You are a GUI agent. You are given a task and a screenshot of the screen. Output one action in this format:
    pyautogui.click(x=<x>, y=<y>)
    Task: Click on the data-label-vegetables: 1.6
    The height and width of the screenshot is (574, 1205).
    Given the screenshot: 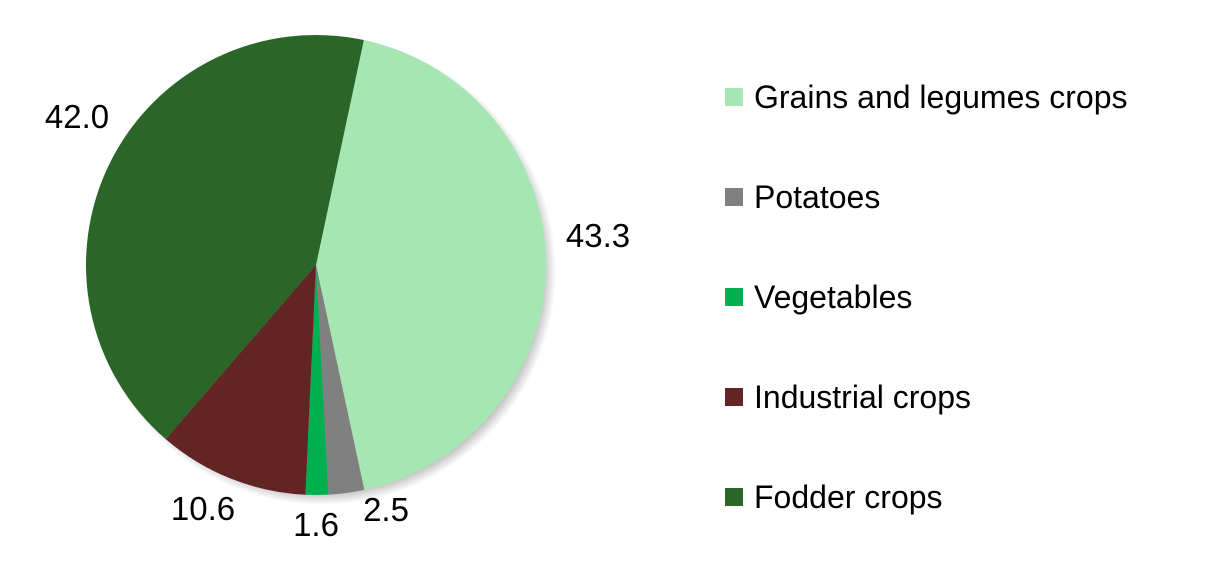 What is the action you would take?
    pyautogui.click(x=316, y=524)
    